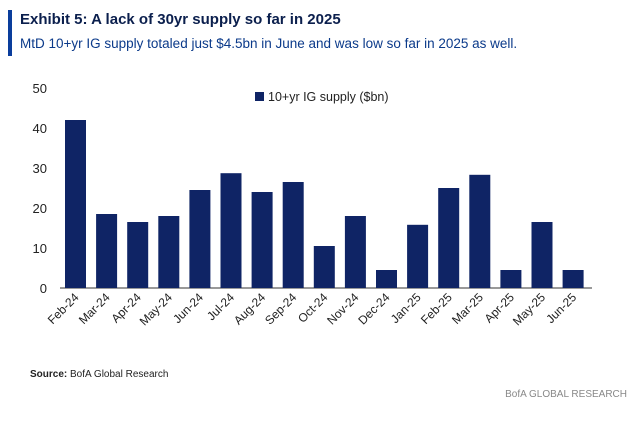 Image resolution: width=639 pixels, height=422 pixels. I want to click on source-note: Source: BofA Global Research, so click(99, 374).